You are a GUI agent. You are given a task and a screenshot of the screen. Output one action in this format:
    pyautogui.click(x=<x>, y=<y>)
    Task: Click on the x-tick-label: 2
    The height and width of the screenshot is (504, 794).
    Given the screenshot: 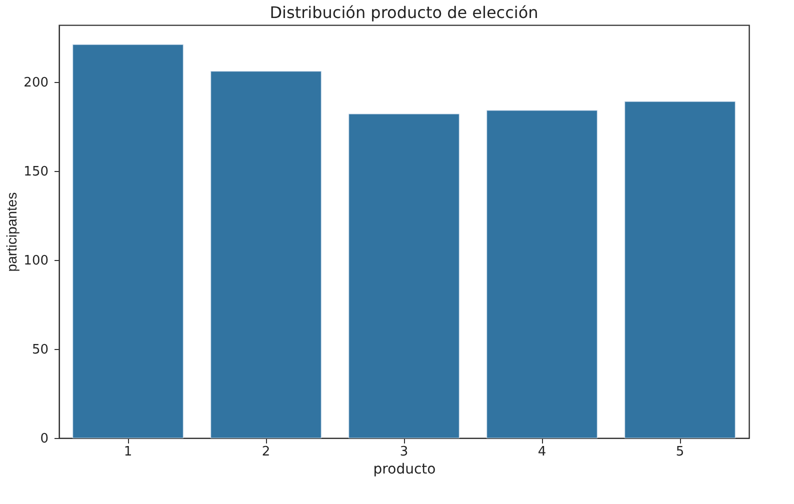 What is the action you would take?
    pyautogui.click(x=266, y=452)
    